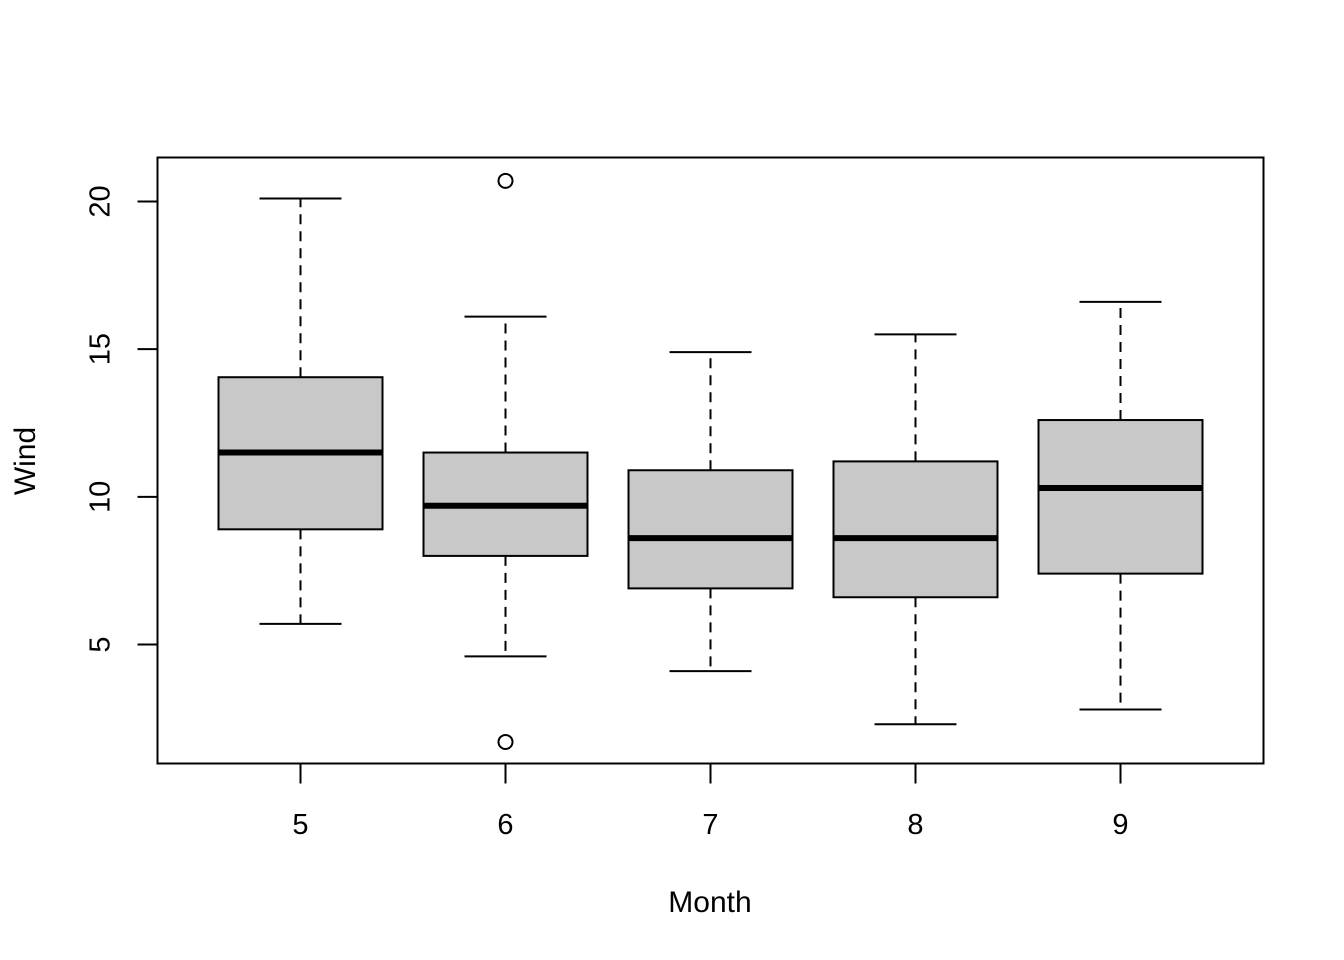 The image size is (1344, 960). Describe the element at coordinates (101, 497) in the screenshot. I see `y-tick-label: 10` at that location.